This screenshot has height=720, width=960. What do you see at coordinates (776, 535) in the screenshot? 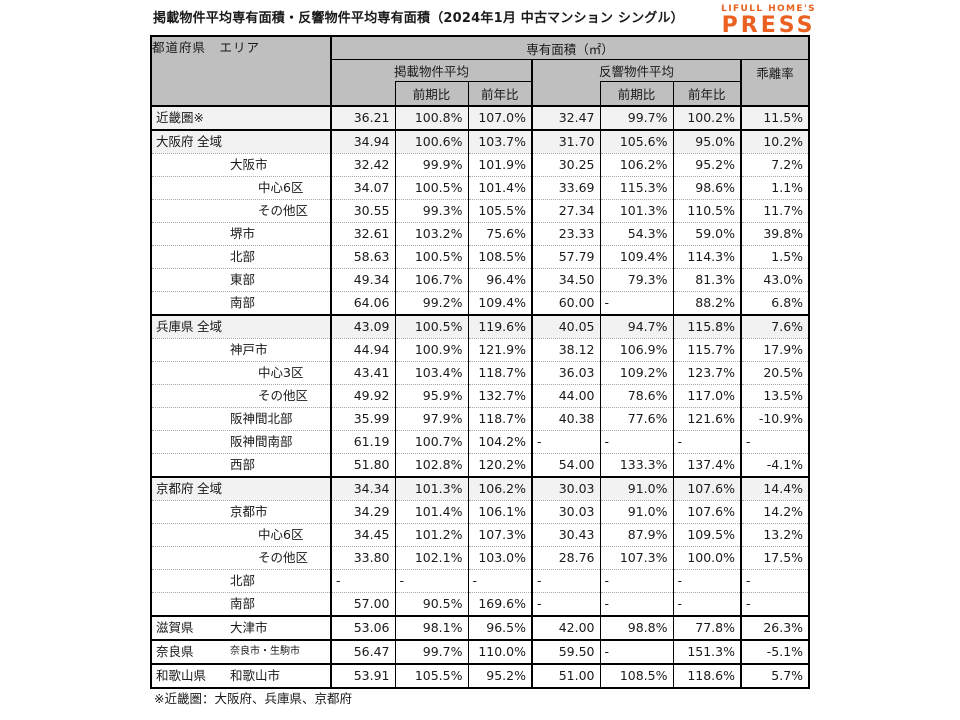
I see `value-cell: 13.2%` at bounding box center [776, 535].